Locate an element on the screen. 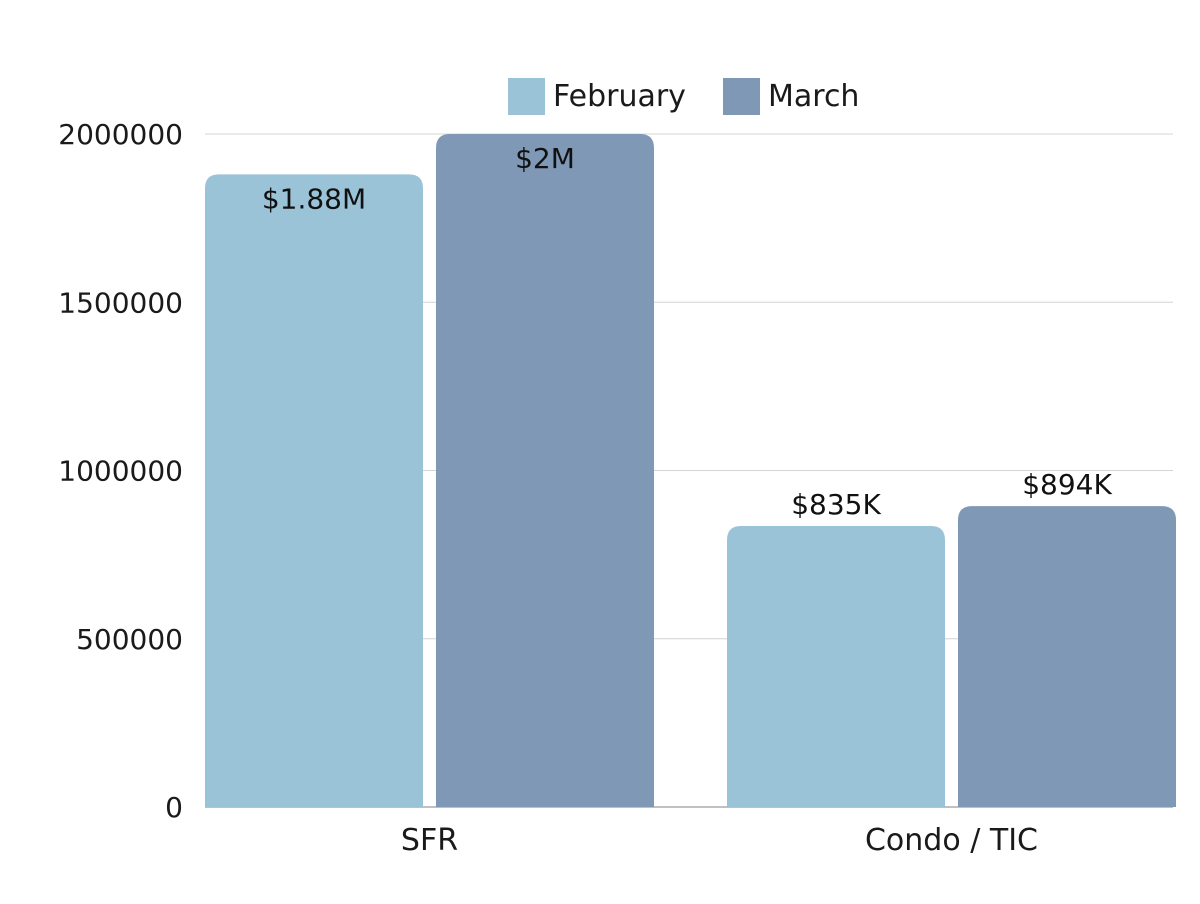 This screenshot has width=1200, height=904. y-axis-ticks: 0 500000 1000000 1500000 2000000 is located at coordinates (120, 471).